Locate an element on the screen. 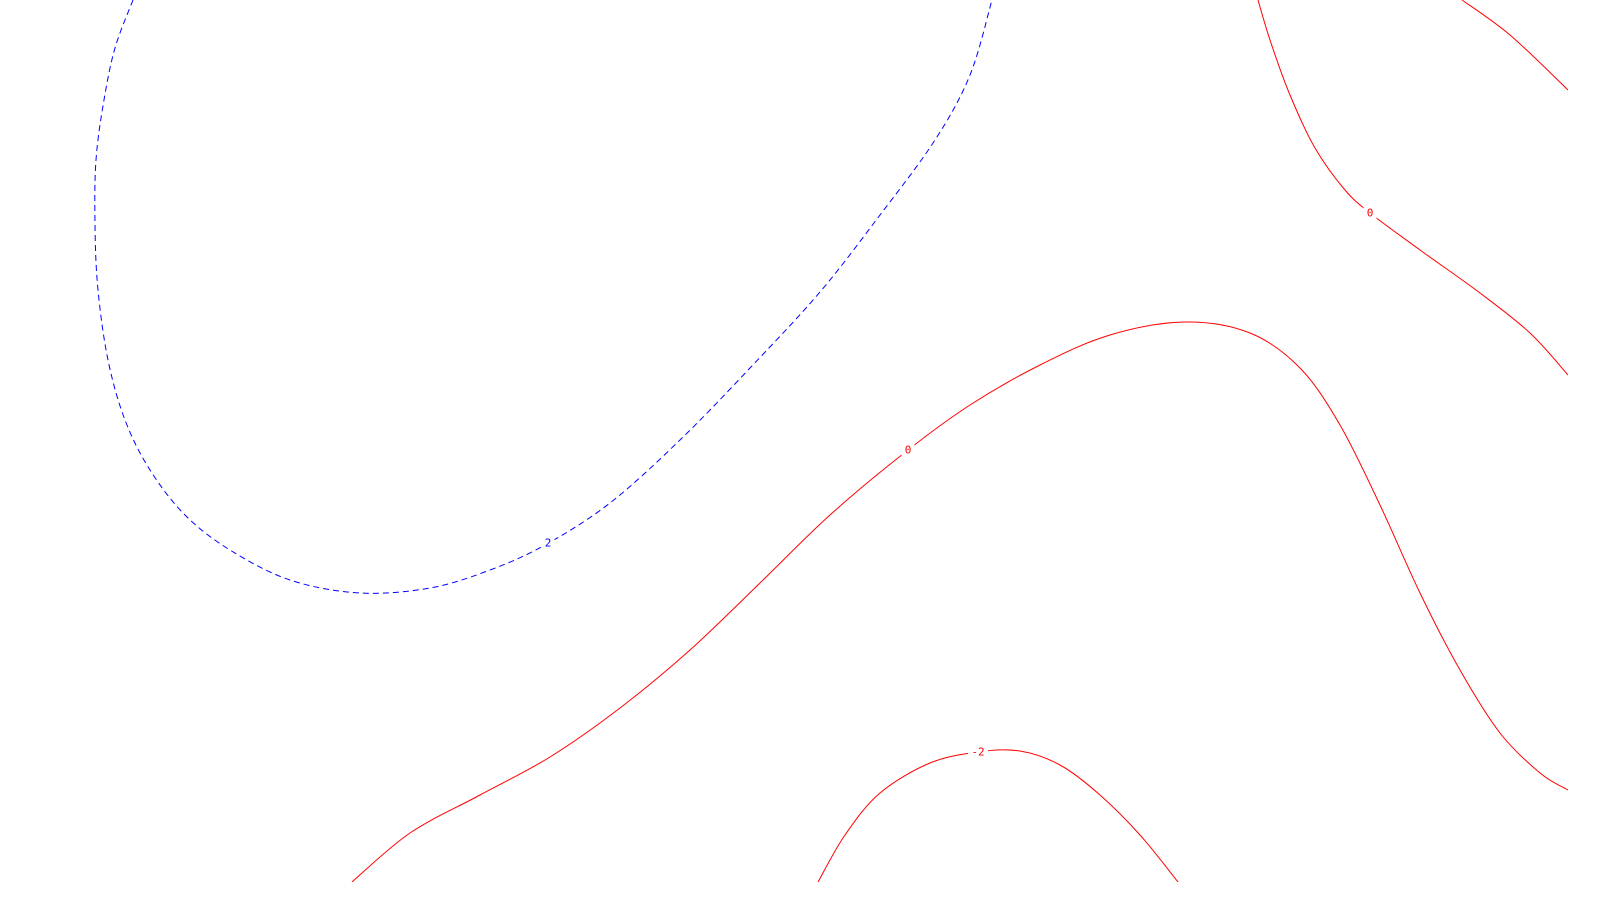 Image resolution: width=1600 pixels, height=900 pixels. contour-label-1: 0 is located at coordinates (1370, 213).